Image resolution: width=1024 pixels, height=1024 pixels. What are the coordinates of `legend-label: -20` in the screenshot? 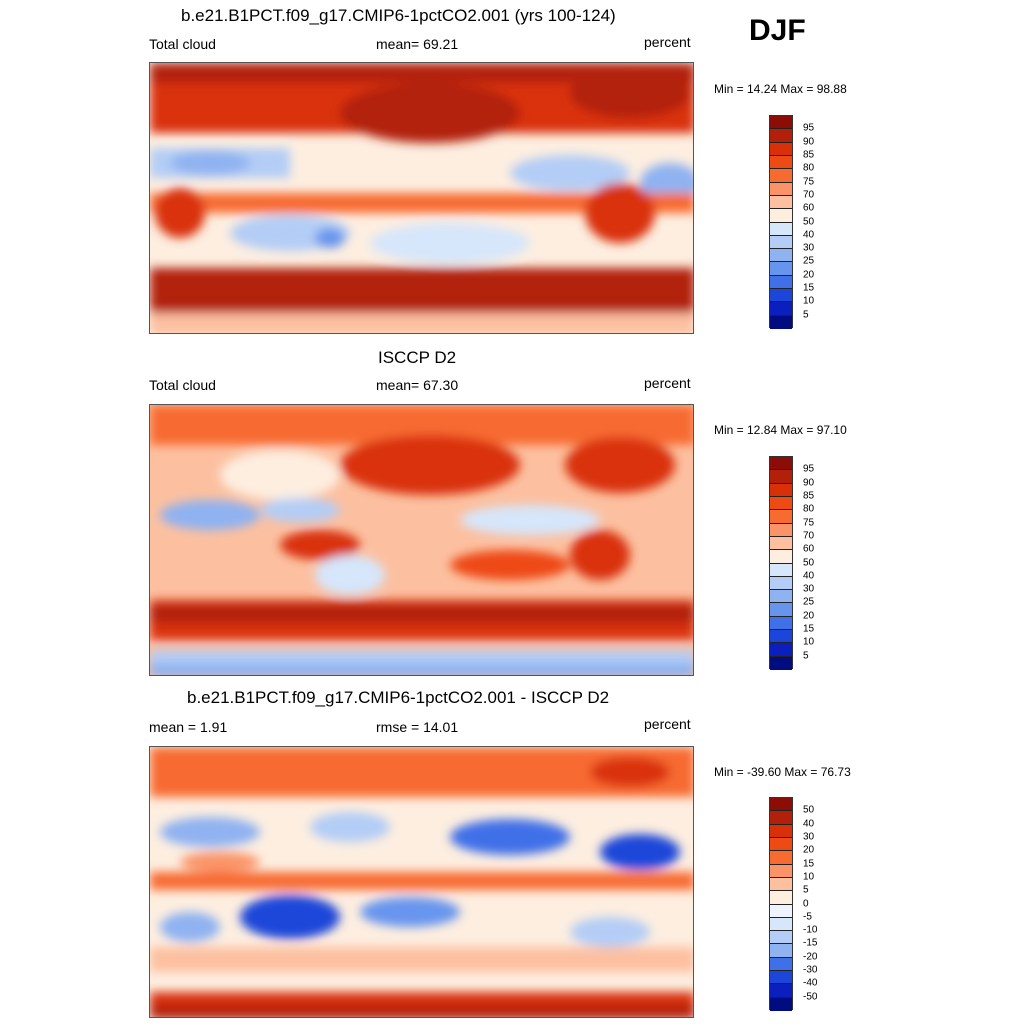 It's located at (810, 957).